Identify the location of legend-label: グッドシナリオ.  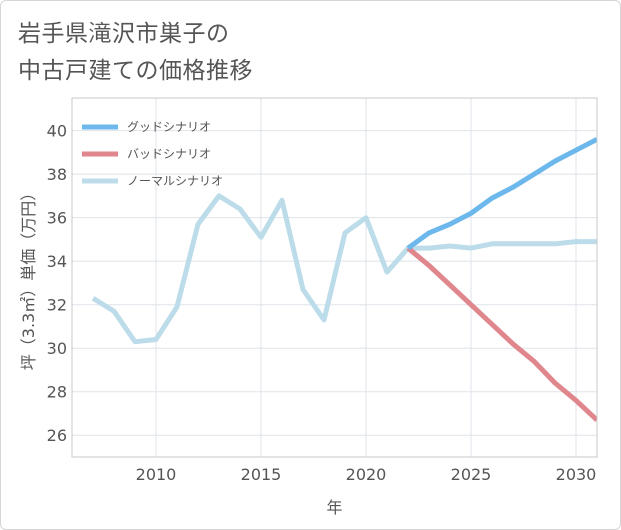
(169, 127).